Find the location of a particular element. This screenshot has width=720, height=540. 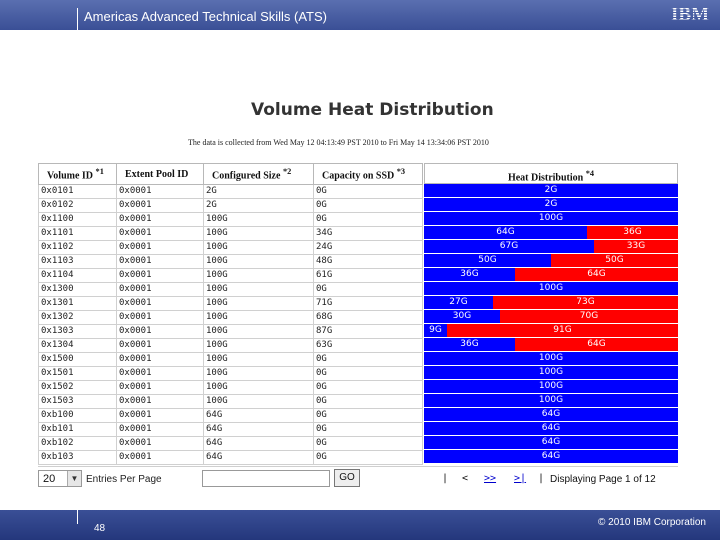

heat-row: 30G 70G is located at coordinates (551, 317).